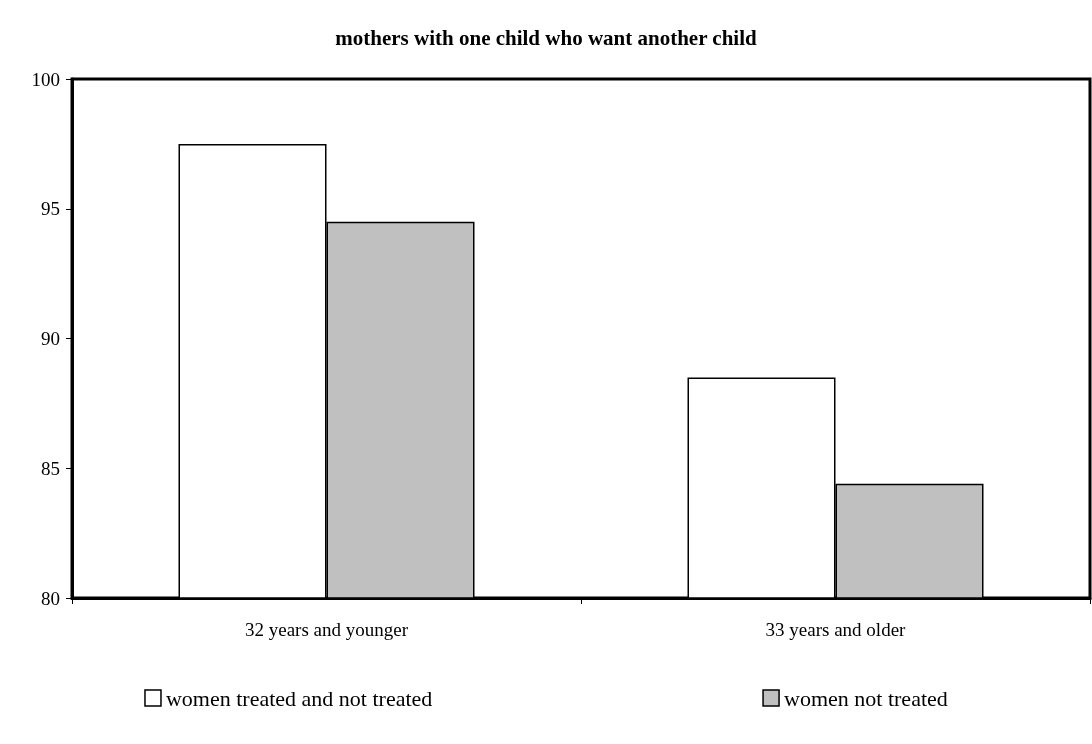 The width and height of the screenshot is (1092, 744). I want to click on x-tick-label: 33 years and older, so click(836, 629).